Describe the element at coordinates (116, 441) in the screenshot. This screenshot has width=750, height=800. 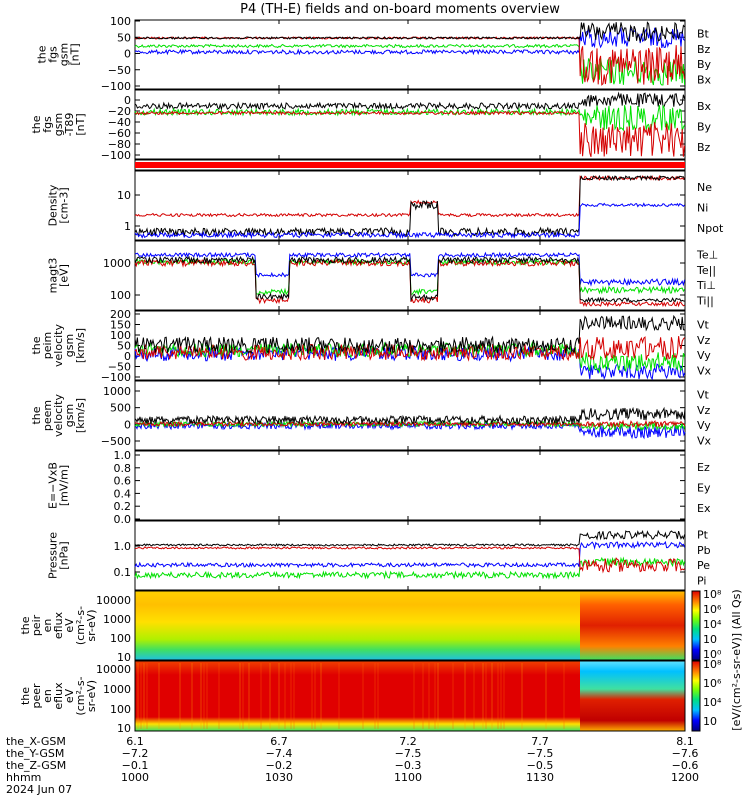
I see `ytick-label: −500` at that location.